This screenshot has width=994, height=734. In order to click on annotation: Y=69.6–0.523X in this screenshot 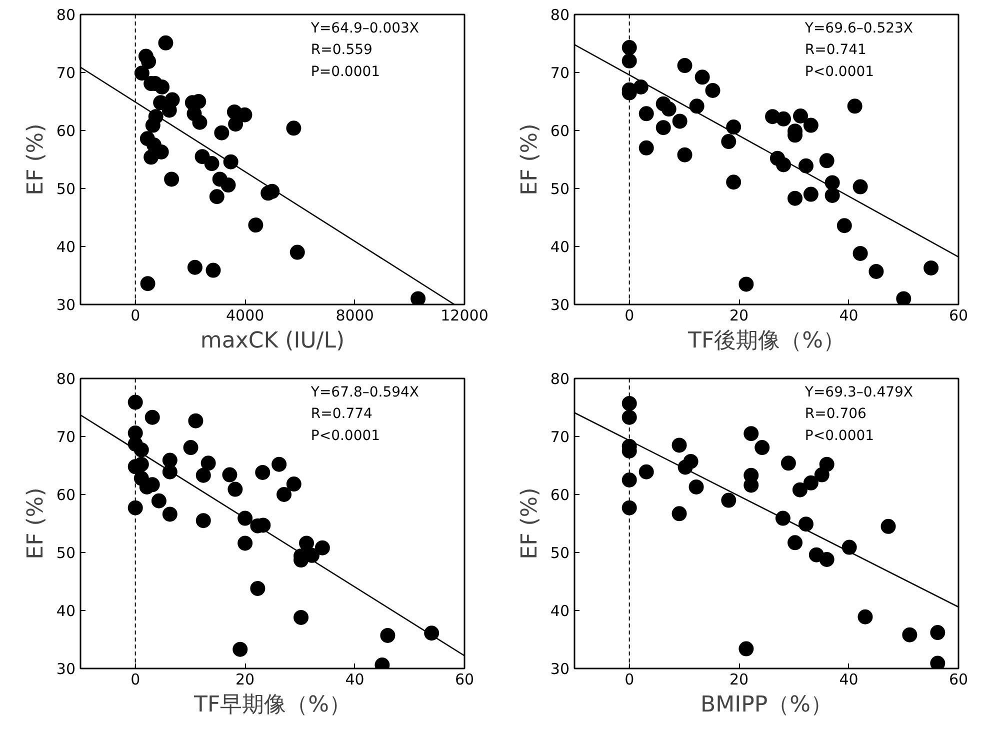, I will do `click(859, 28)`.